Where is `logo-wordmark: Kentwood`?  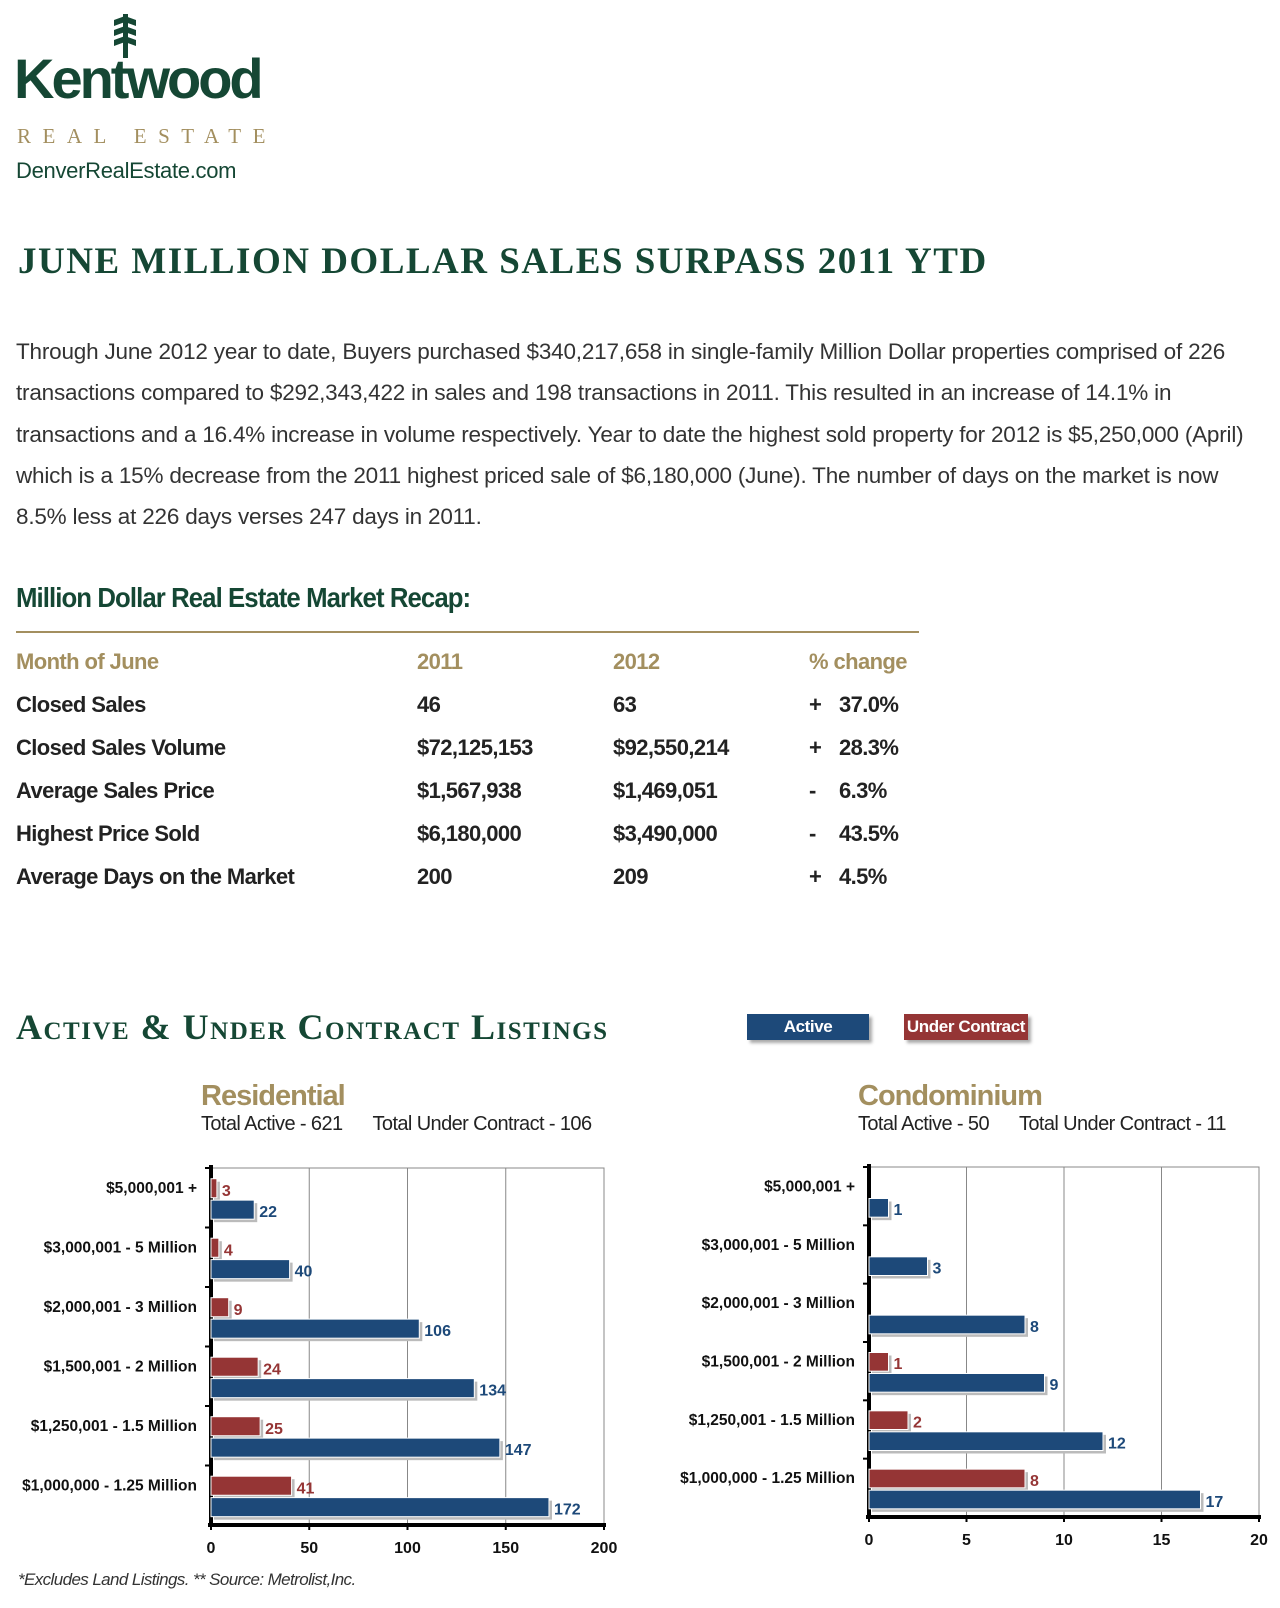
logo-wordmark: Kentwood is located at coordinates (139, 78).